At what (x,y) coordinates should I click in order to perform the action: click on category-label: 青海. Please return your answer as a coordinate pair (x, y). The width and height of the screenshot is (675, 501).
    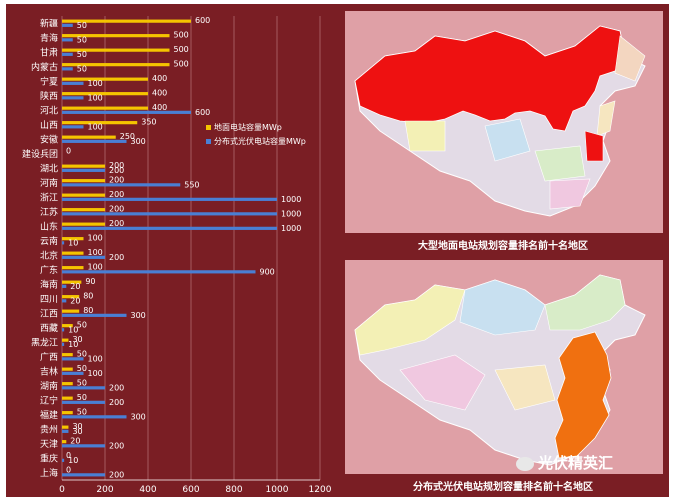
    Looking at the image, I should click on (49, 38).